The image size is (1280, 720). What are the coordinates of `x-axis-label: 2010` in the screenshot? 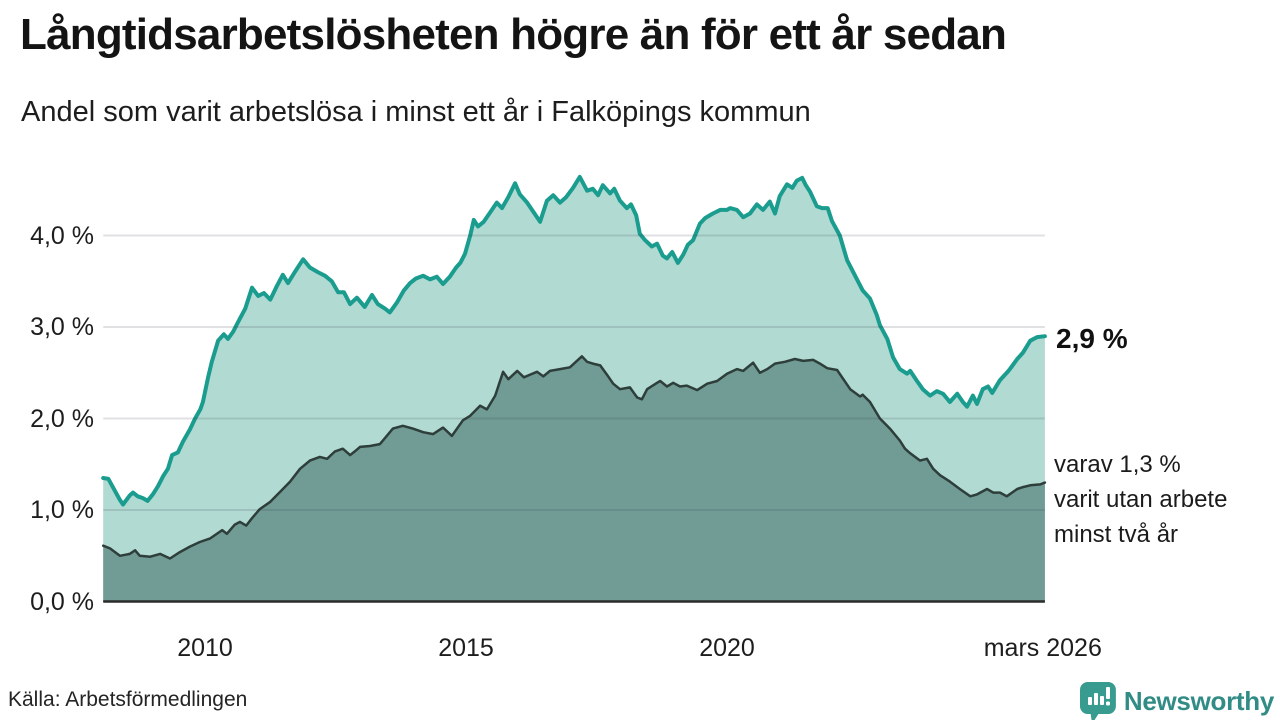 It's located at (205, 648).